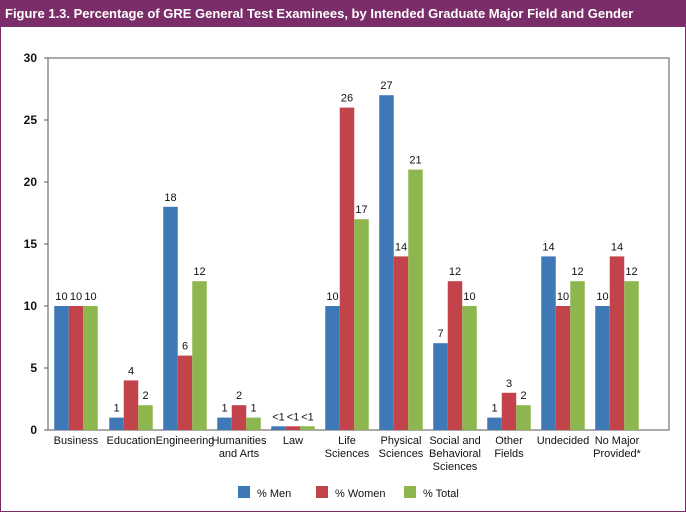 This screenshot has width=686, height=512. What do you see at coordinates (509, 447) in the screenshot?
I see `x-tick-label: Other Fields` at bounding box center [509, 447].